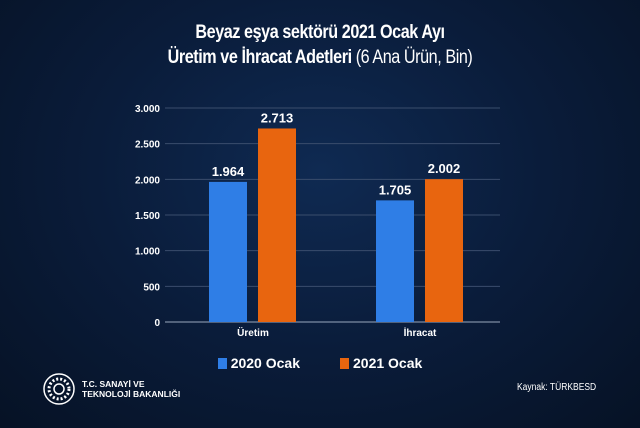 Image resolution: width=640 pixels, height=428 pixels. Describe the element at coordinates (444, 168) in the screenshot. I see `data-label: 2.002` at that location.